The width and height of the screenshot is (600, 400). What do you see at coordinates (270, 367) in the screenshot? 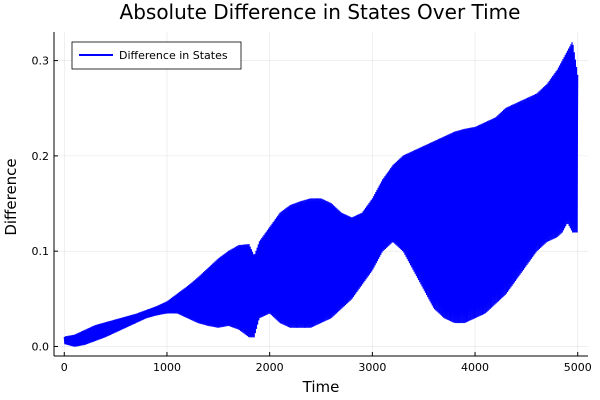
I see `x-tick-label: 2000` at bounding box center [270, 367].